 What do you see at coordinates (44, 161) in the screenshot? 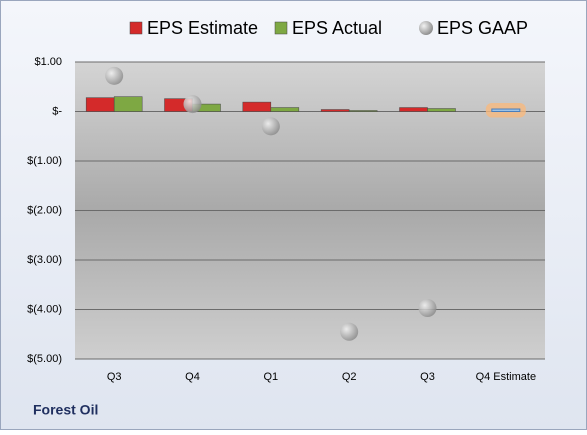
I see `y-tick-label: $(1.00)` at bounding box center [44, 161].